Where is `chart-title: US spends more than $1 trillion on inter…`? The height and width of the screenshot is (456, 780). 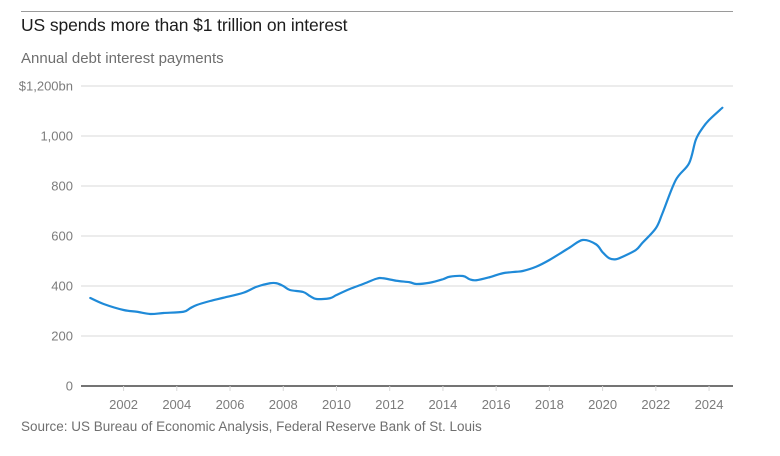
chart-title: US spends more than $1 trillion on inter… is located at coordinates (184, 25).